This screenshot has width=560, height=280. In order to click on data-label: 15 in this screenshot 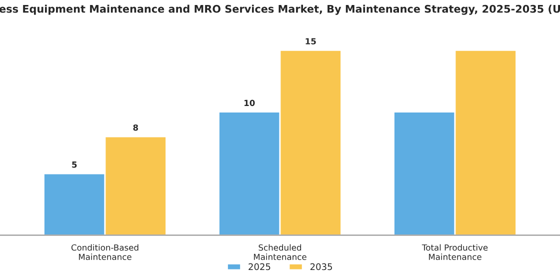, I will do `click(311, 41)`.